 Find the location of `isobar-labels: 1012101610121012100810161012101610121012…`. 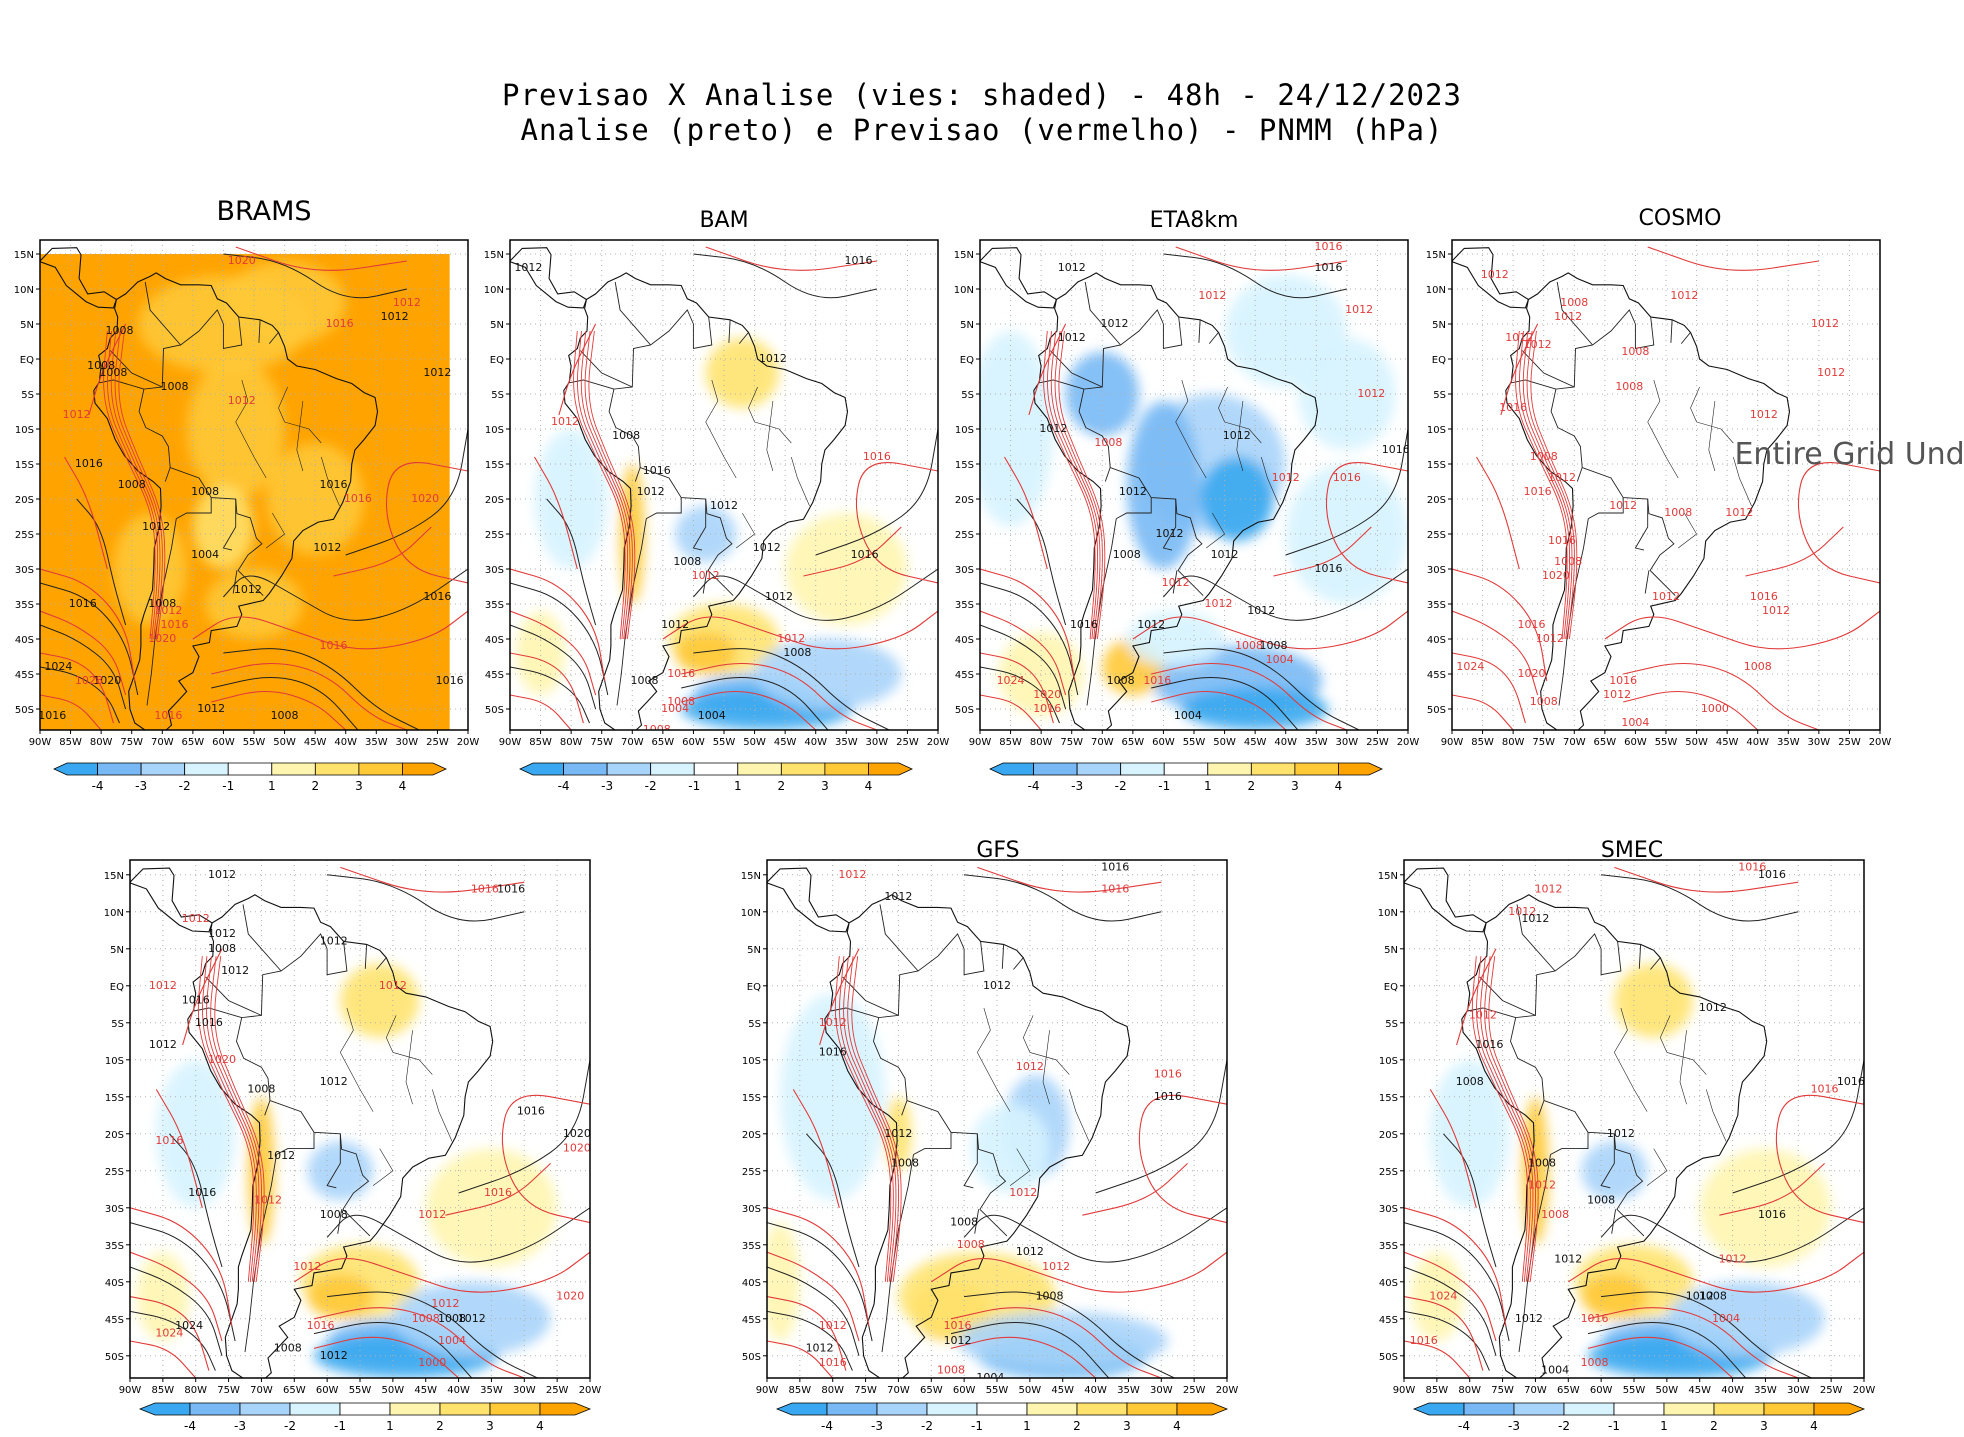

isobar-labels: 1012101610121012100810161012101610121012… is located at coordinates (702, 492).